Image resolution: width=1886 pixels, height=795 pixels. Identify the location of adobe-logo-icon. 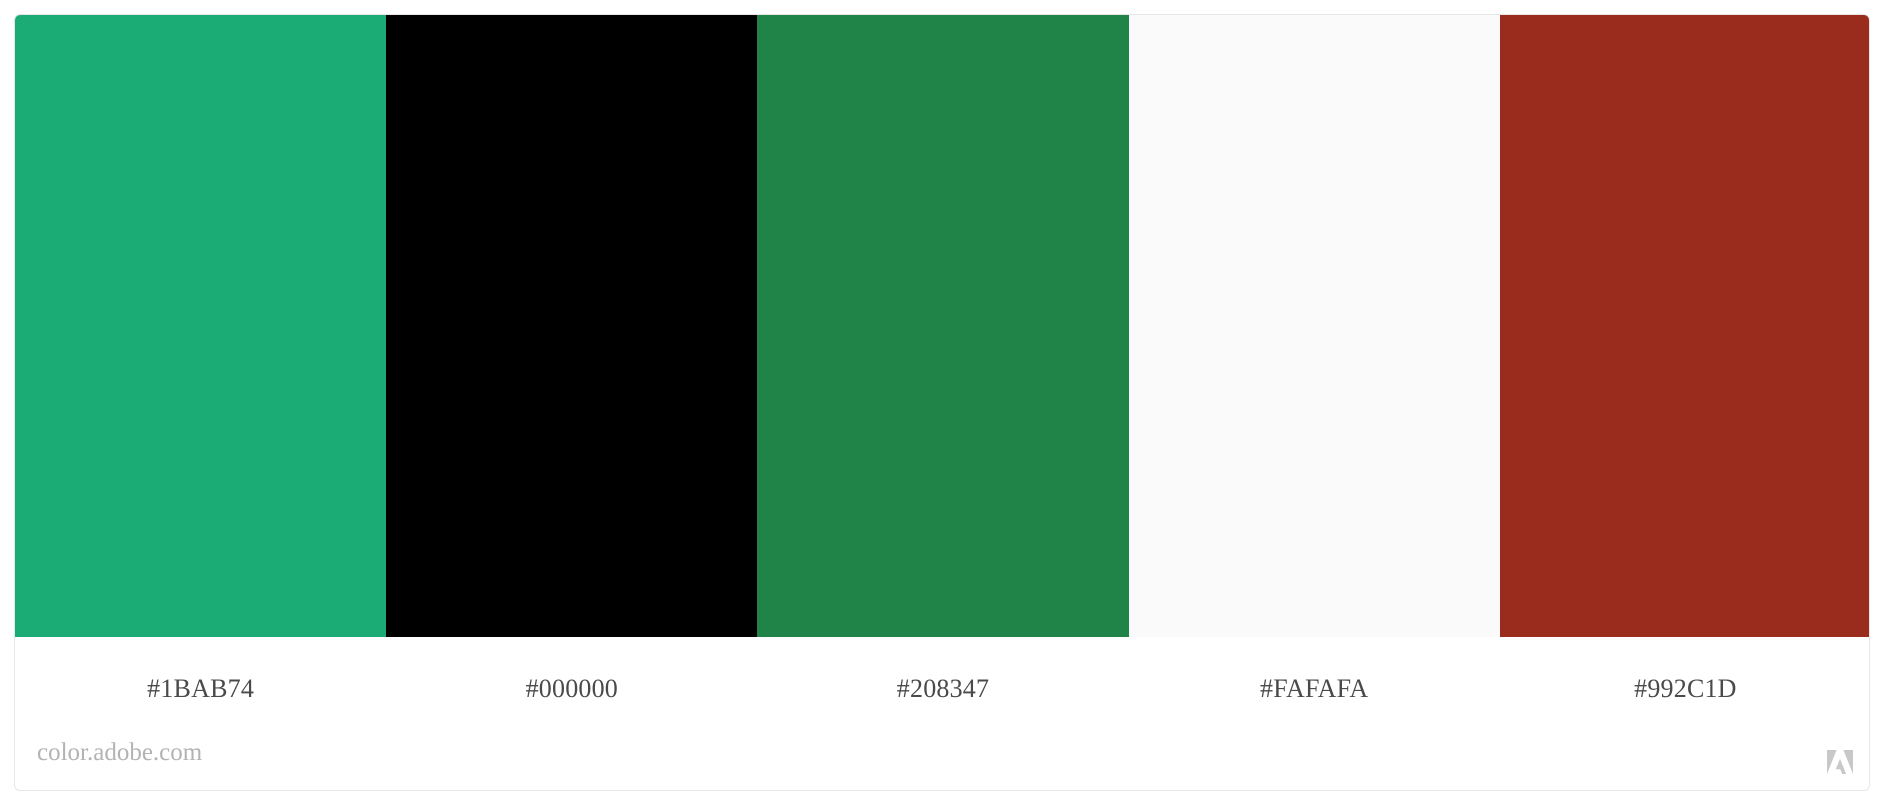
(1840, 762).